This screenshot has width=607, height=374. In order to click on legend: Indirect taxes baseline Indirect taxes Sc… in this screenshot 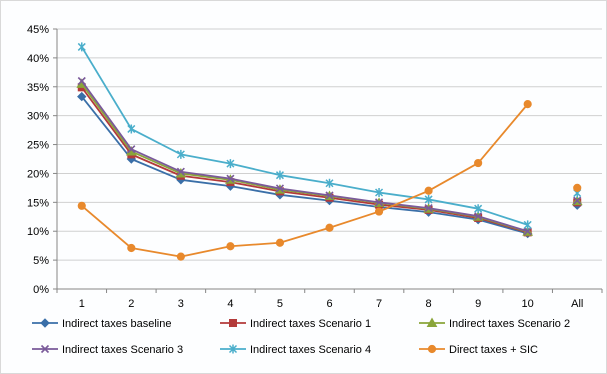, I will do `click(301, 336)`.